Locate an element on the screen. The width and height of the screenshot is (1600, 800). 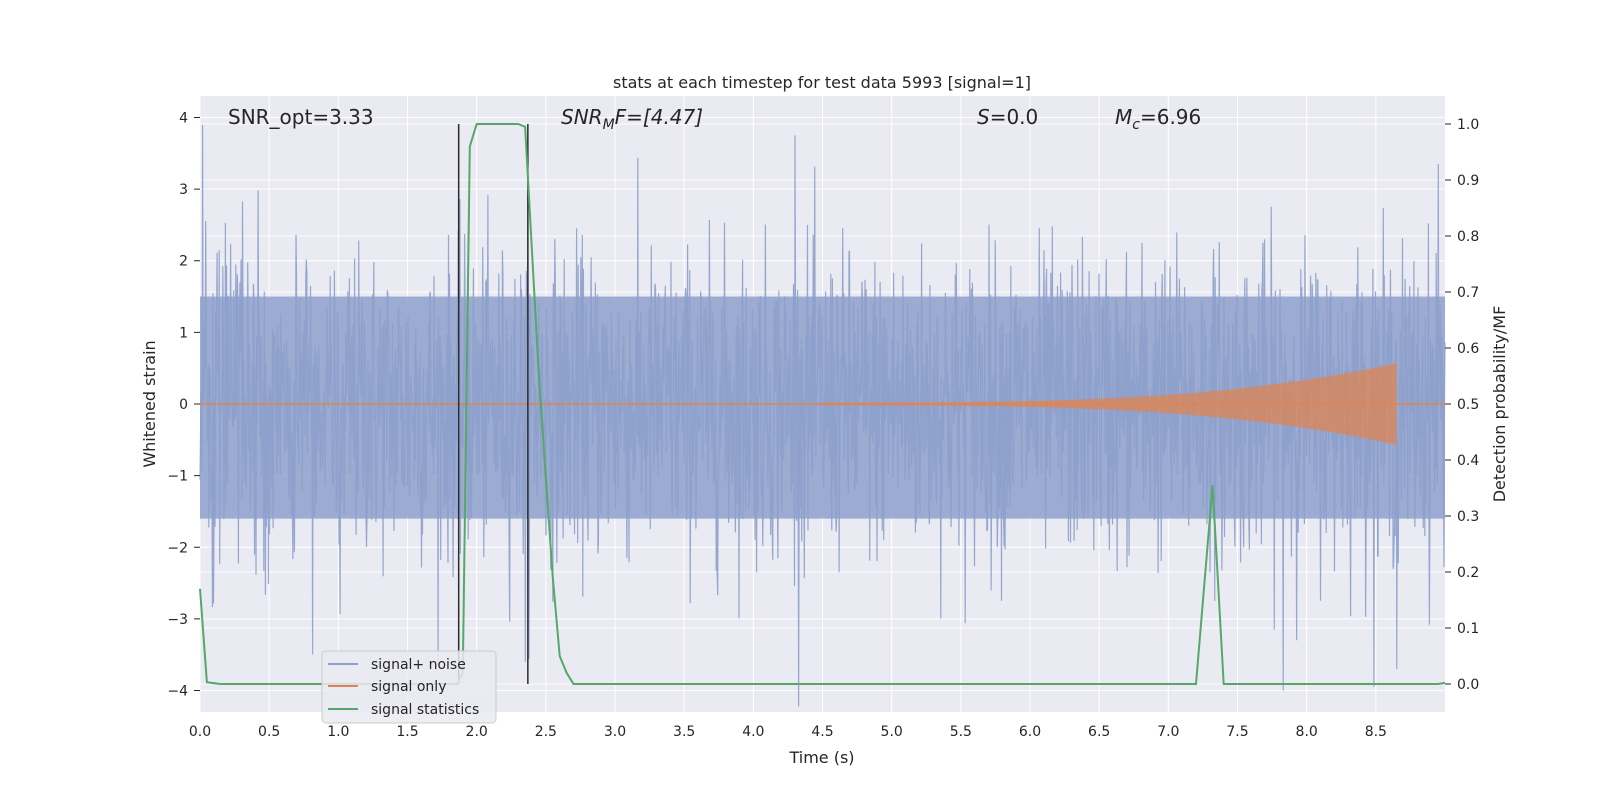
y-tick-label: 4 is located at coordinates (183, 118).